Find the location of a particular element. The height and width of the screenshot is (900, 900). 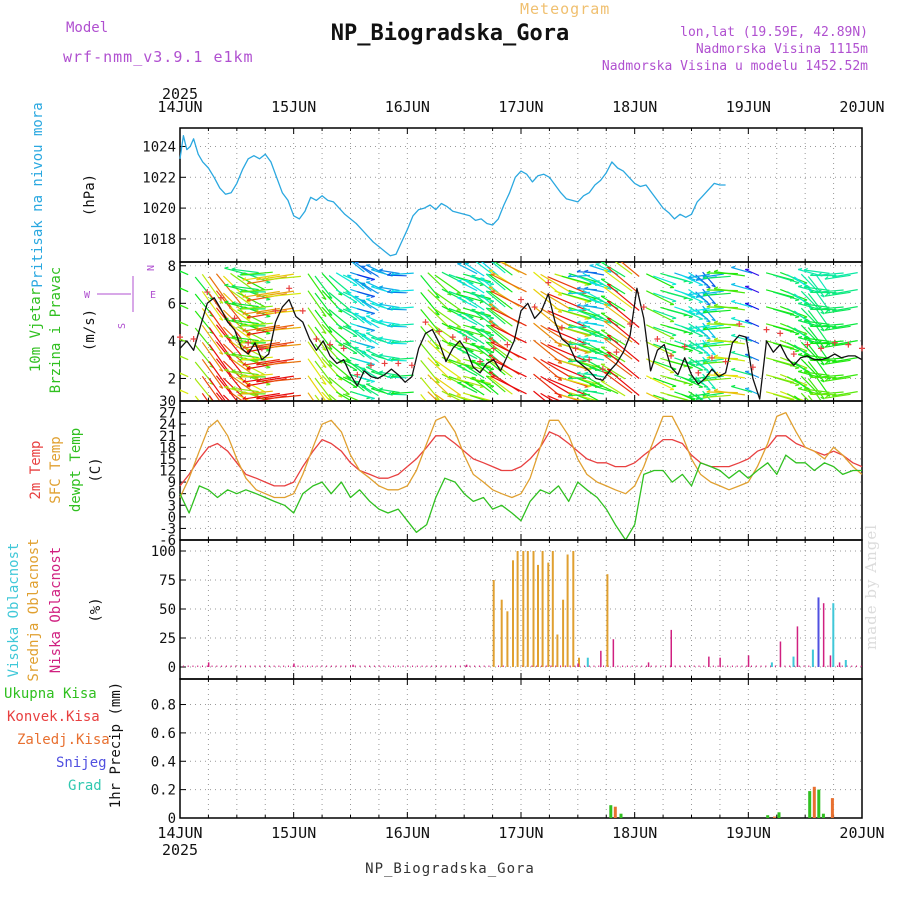

temp-ylabel-dewpt: dewpt Temp is located at coordinates (76, 470).